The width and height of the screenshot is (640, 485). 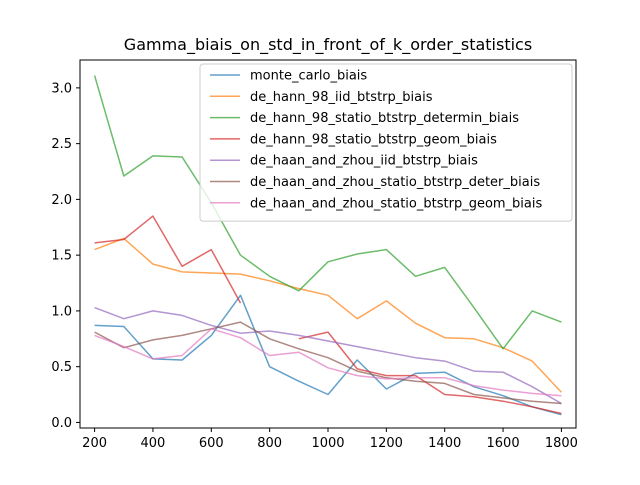 I want to click on series-de_haan_and_zhou_statio_btstrp_deter_biais, so click(x=328, y=363).